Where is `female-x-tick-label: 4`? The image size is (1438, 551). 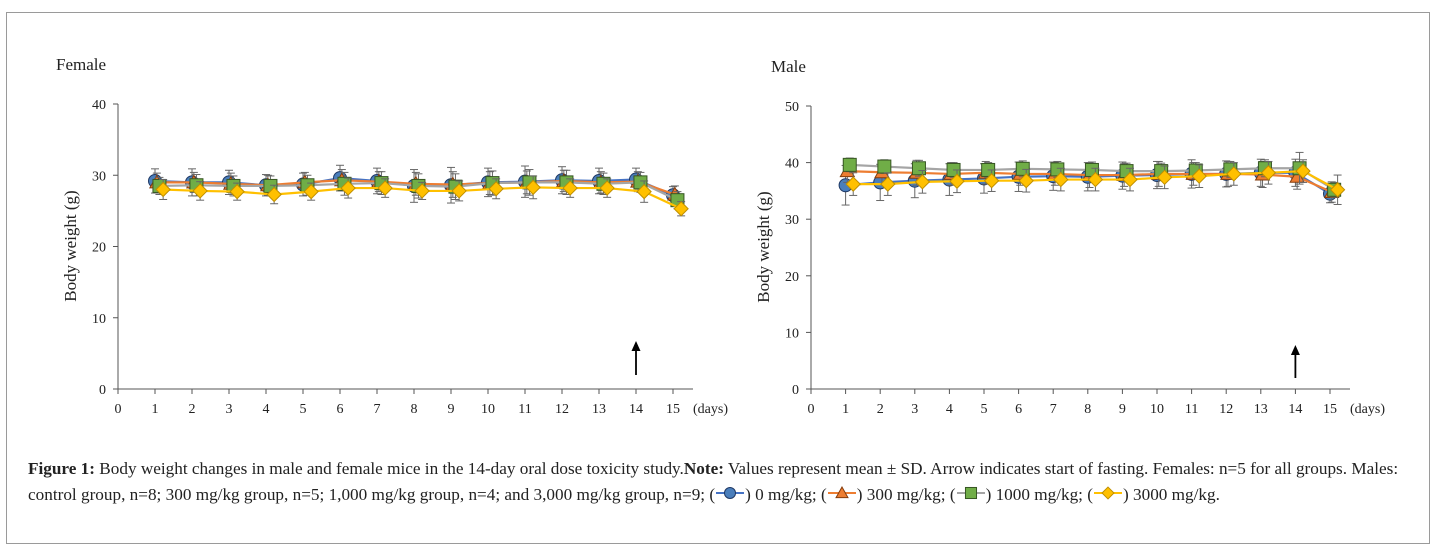 female-x-tick-label: 4 is located at coordinates (266, 409).